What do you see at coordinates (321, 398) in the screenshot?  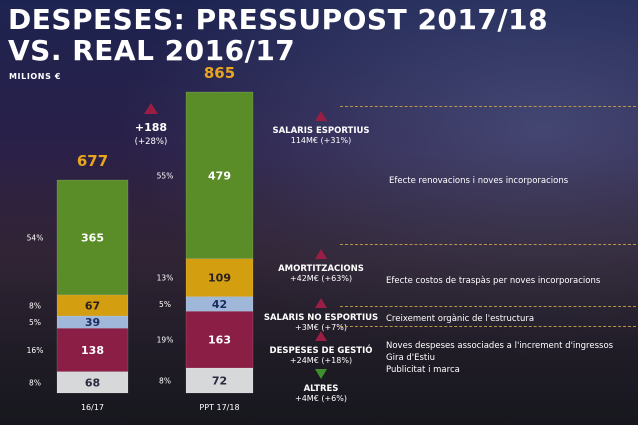 I see `change-value-altres: +4M€ (+6%)` at bounding box center [321, 398].